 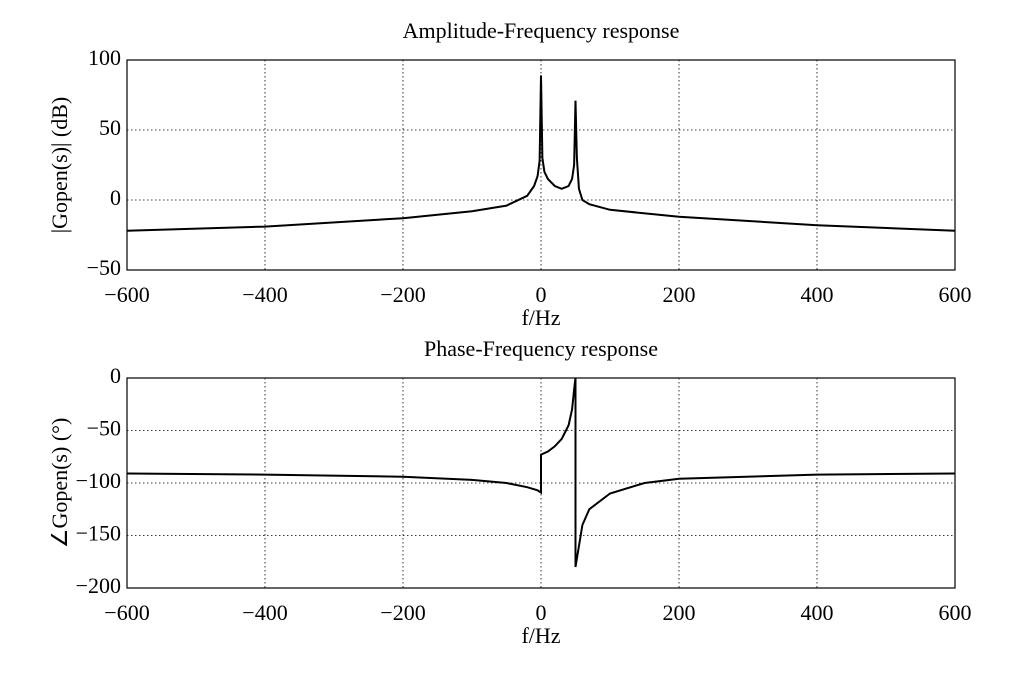 I want to click on chart-title: Amplitude-Frequency response, so click(x=541, y=30).